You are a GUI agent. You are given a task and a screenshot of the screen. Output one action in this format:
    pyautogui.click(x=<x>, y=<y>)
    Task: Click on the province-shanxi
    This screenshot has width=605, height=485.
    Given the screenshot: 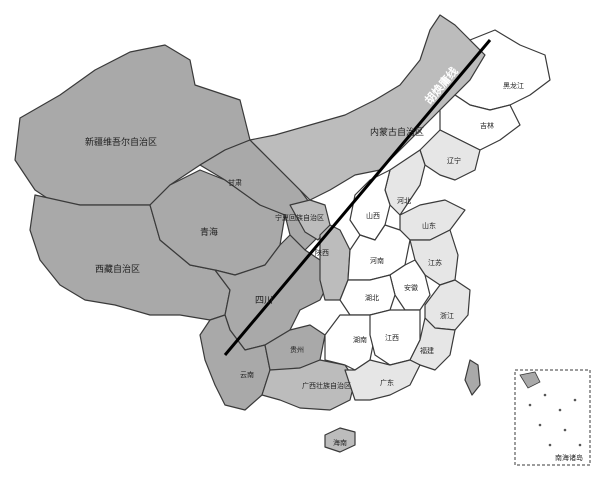 What is the action you would take?
    pyautogui.click(x=370, y=205)
    